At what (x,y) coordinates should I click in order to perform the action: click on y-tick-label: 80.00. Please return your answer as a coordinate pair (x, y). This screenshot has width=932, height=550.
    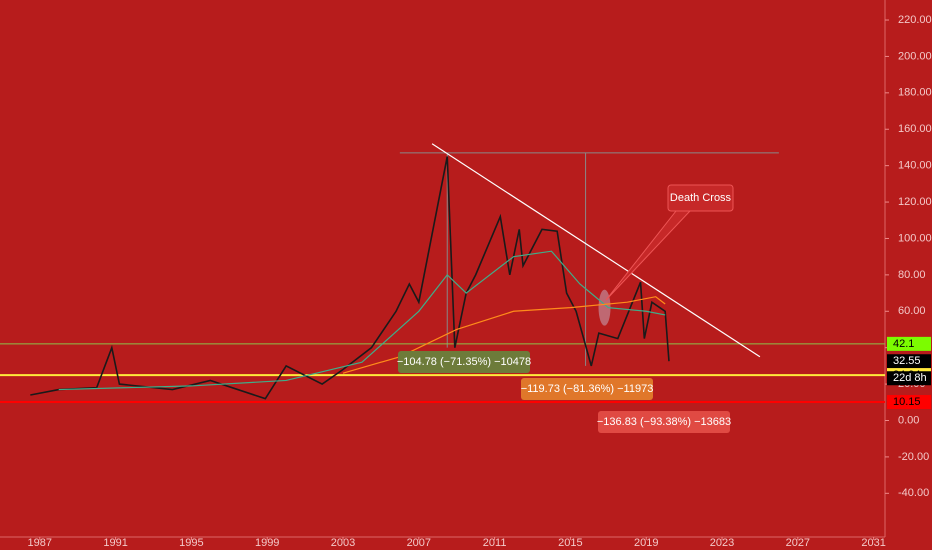
    Looking at the image, I should click on (912, 275).